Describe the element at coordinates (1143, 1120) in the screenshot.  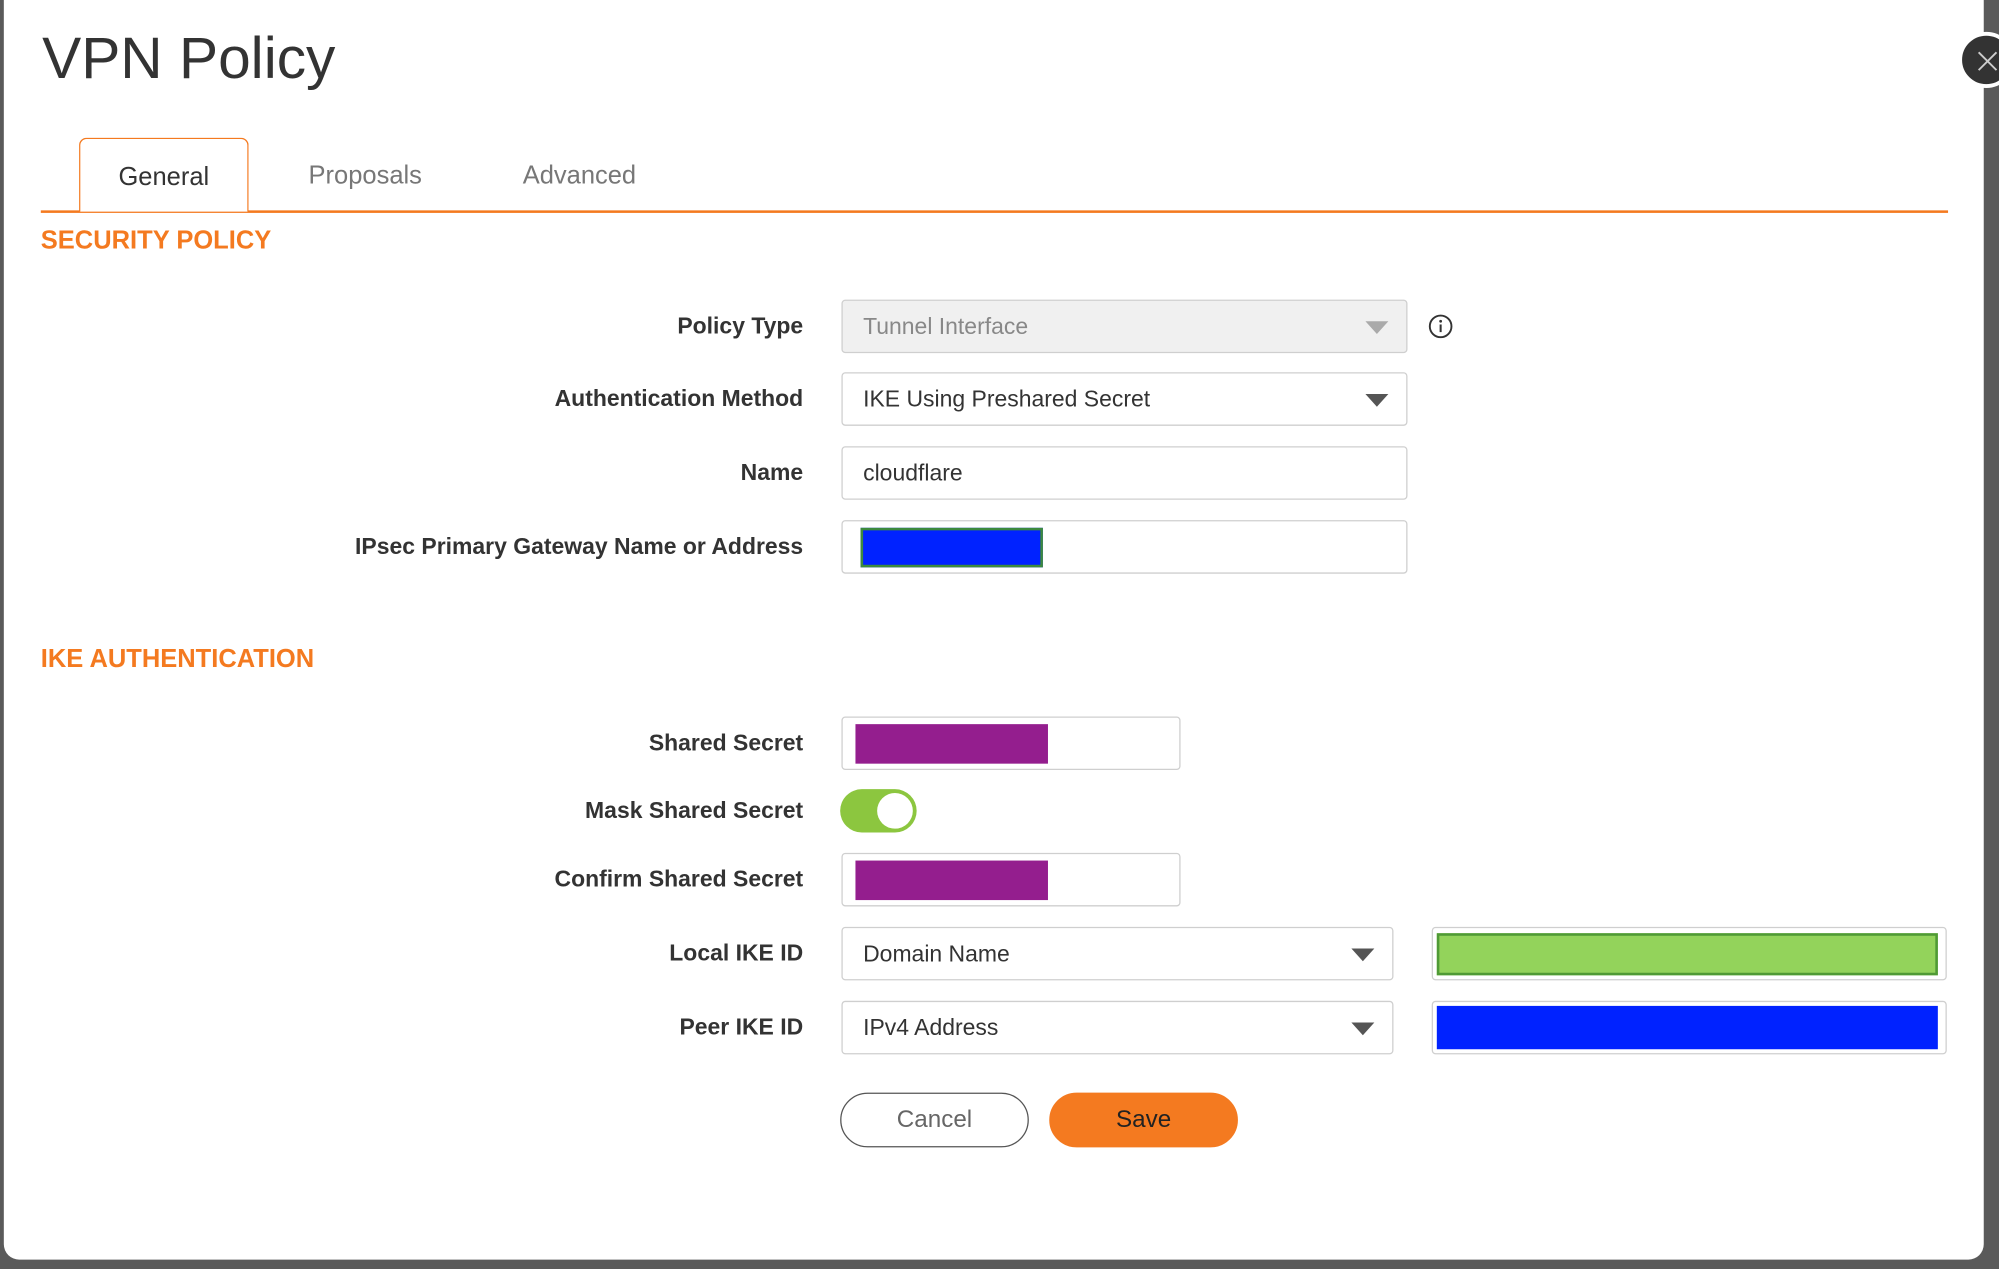
I see `save-button: Save` at that location.